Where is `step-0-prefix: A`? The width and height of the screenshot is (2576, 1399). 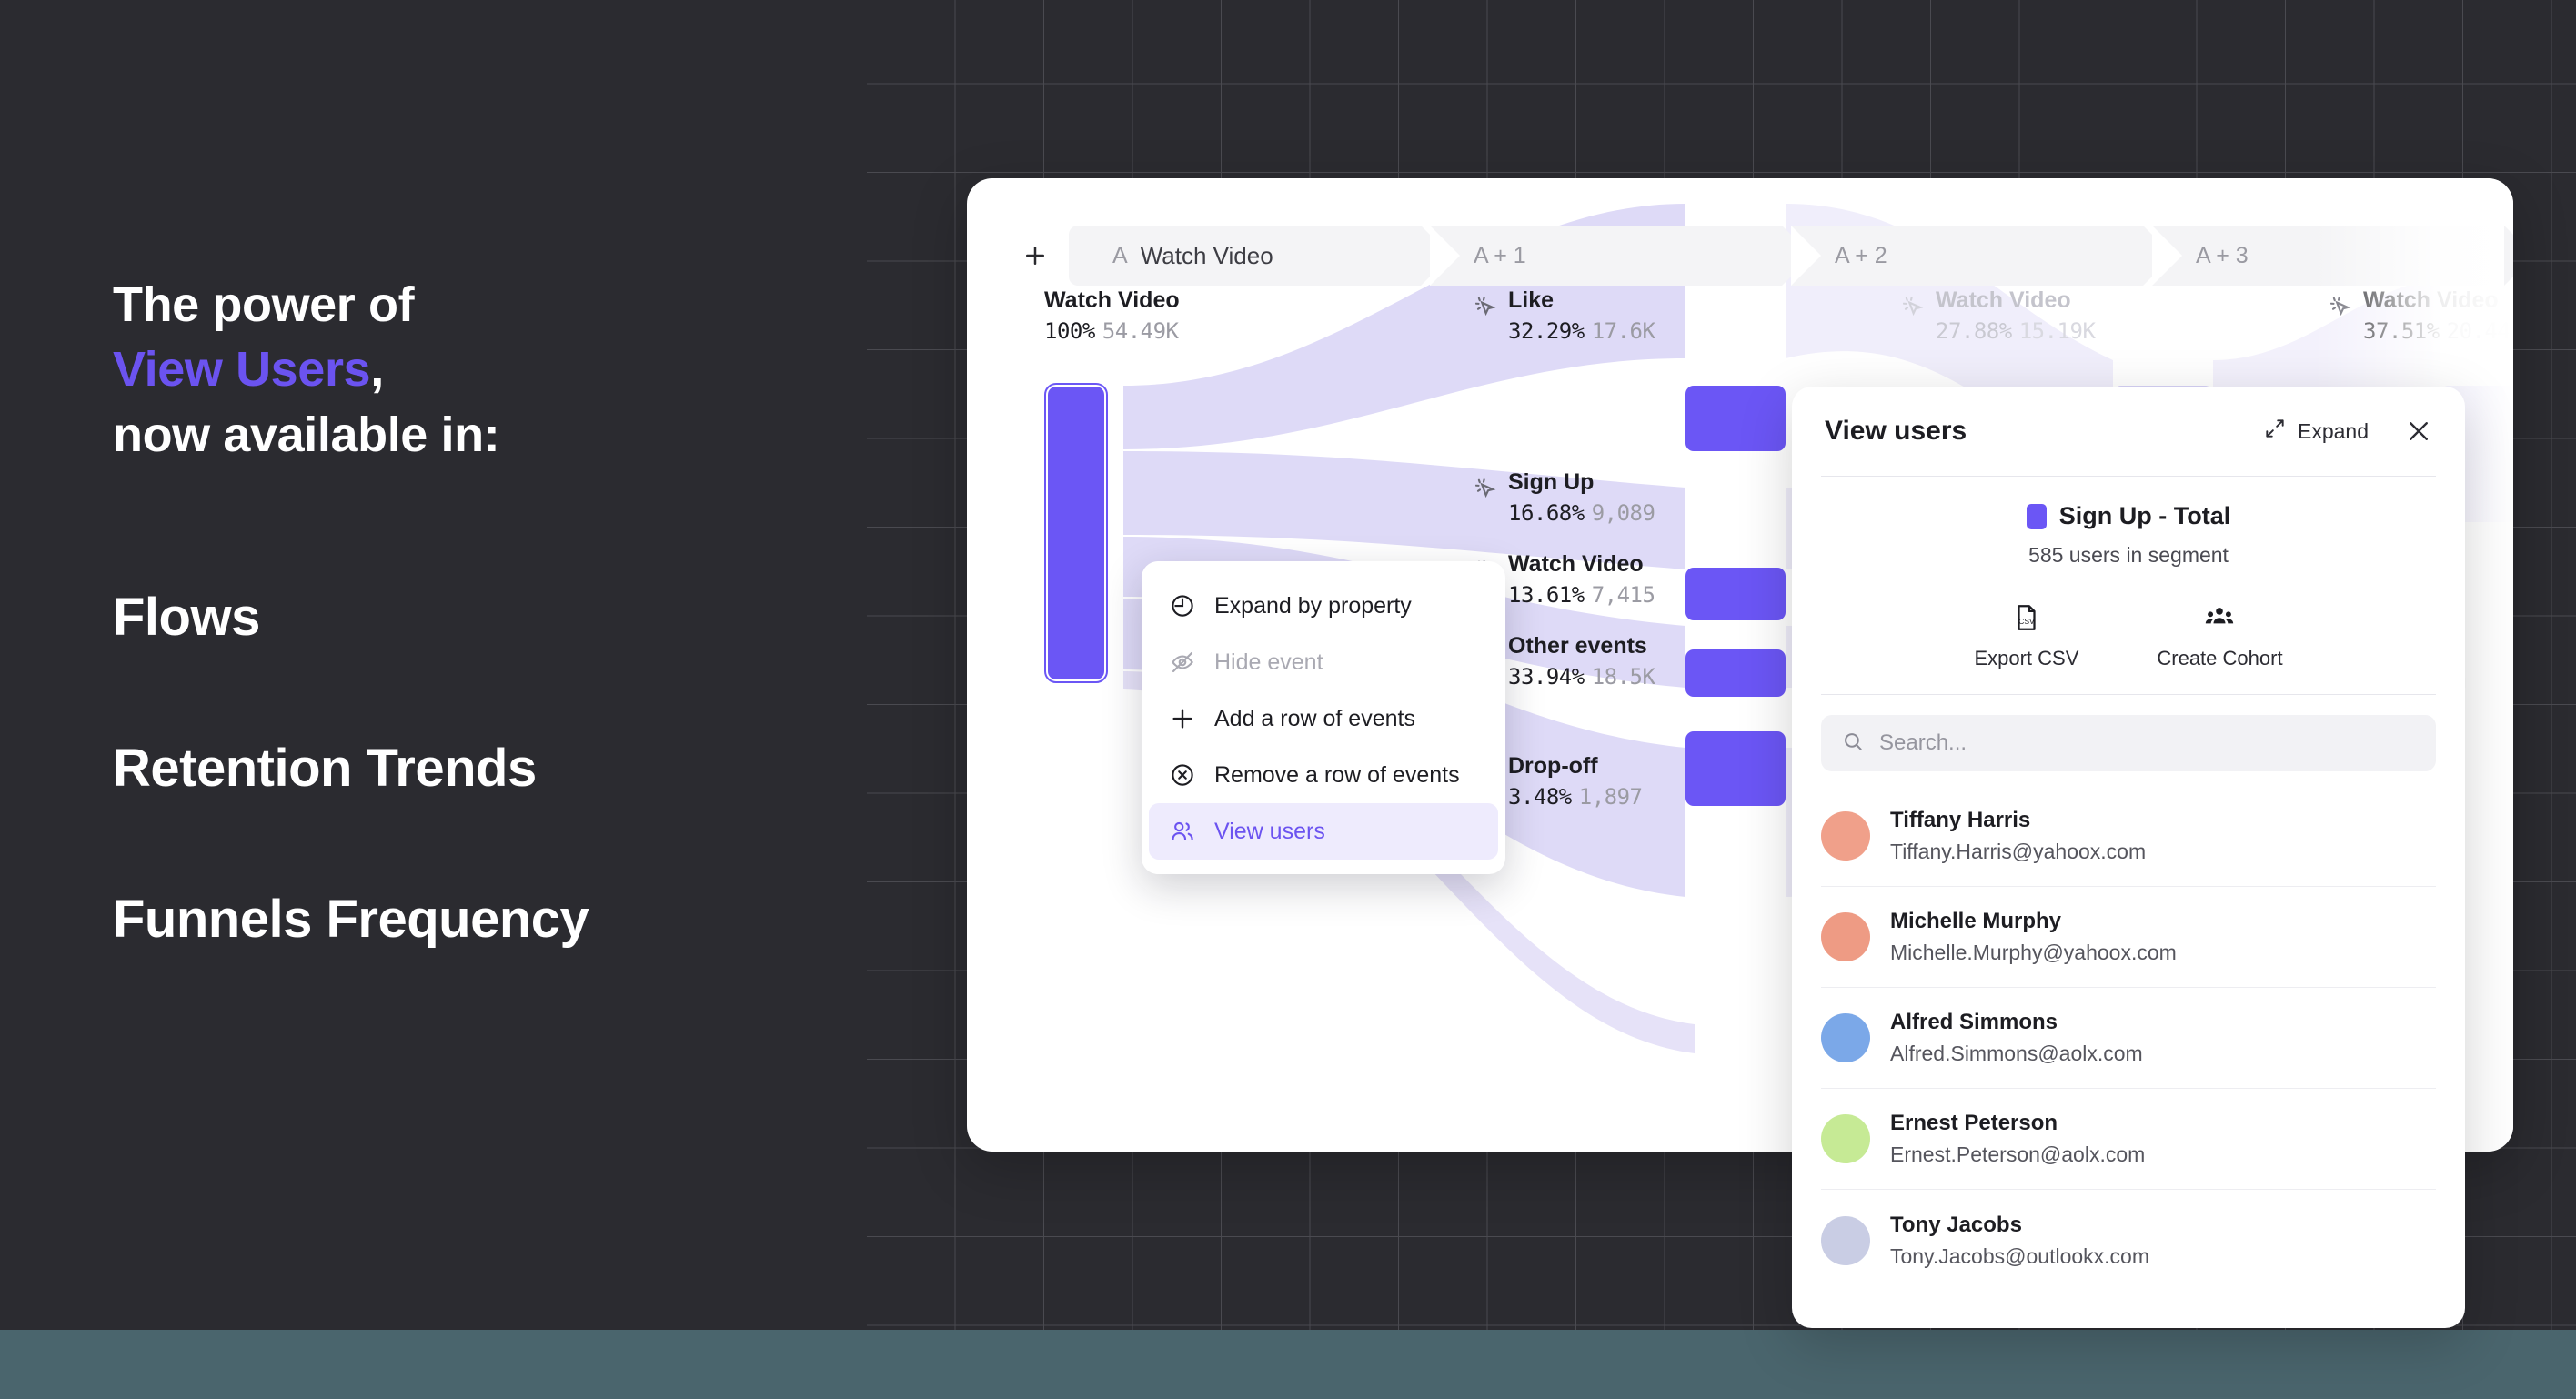 step-0-prefix: A is located at coordinates (1120, 255).